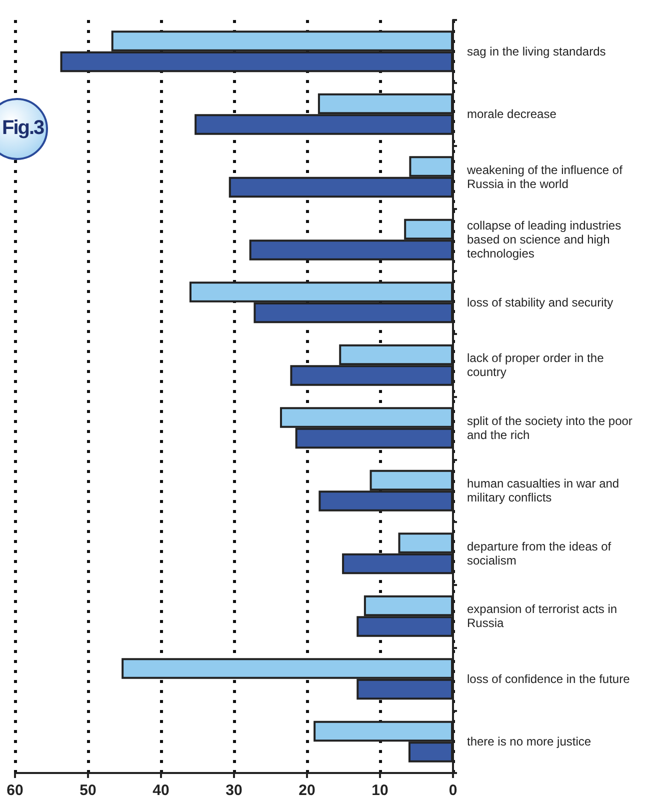 The image size is (656, 805). Describe the element at coordinates (546, 176) in the screenshot. I see `y-tick-label: weakening of the influence of Russia in the world` at that location.